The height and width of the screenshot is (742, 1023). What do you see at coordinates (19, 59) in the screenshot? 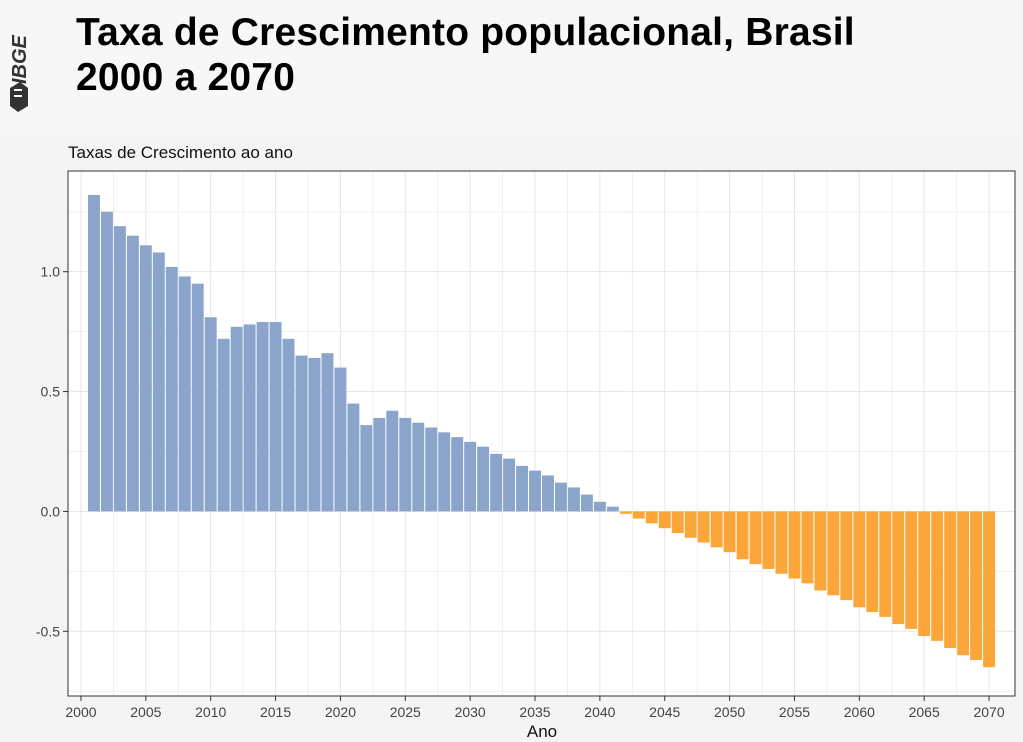
I see `ibge-logo-text: IBGE` at bounding box center [19, 59].